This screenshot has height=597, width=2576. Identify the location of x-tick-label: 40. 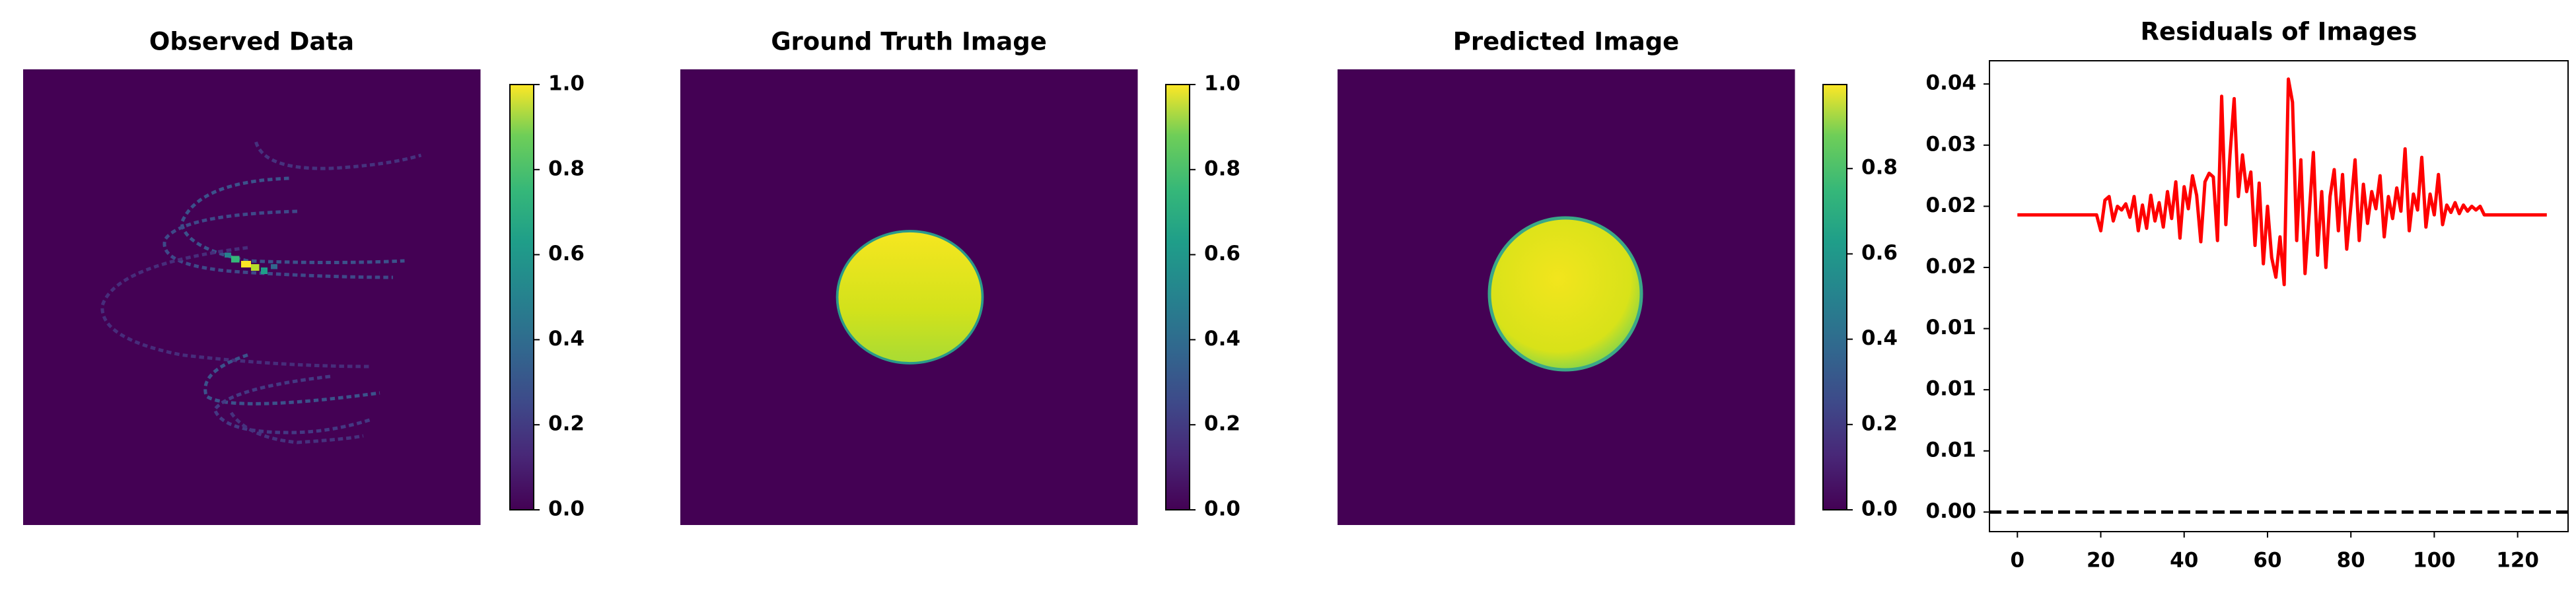
(2184, 561).